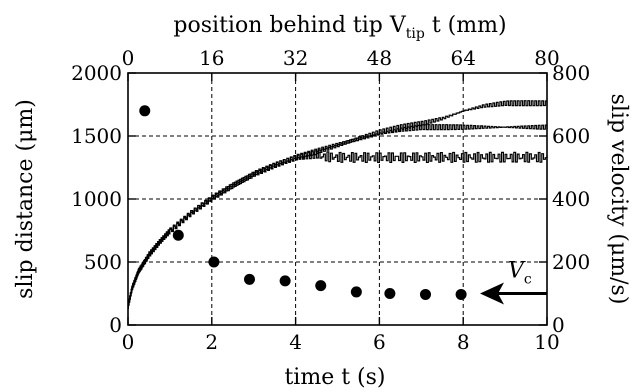 The image size is (641, 392). What do you see at coordinates (211, 342) in the screenshot?
I see `x-tick-label-bottom: 2` at bounding box center [211, 342].